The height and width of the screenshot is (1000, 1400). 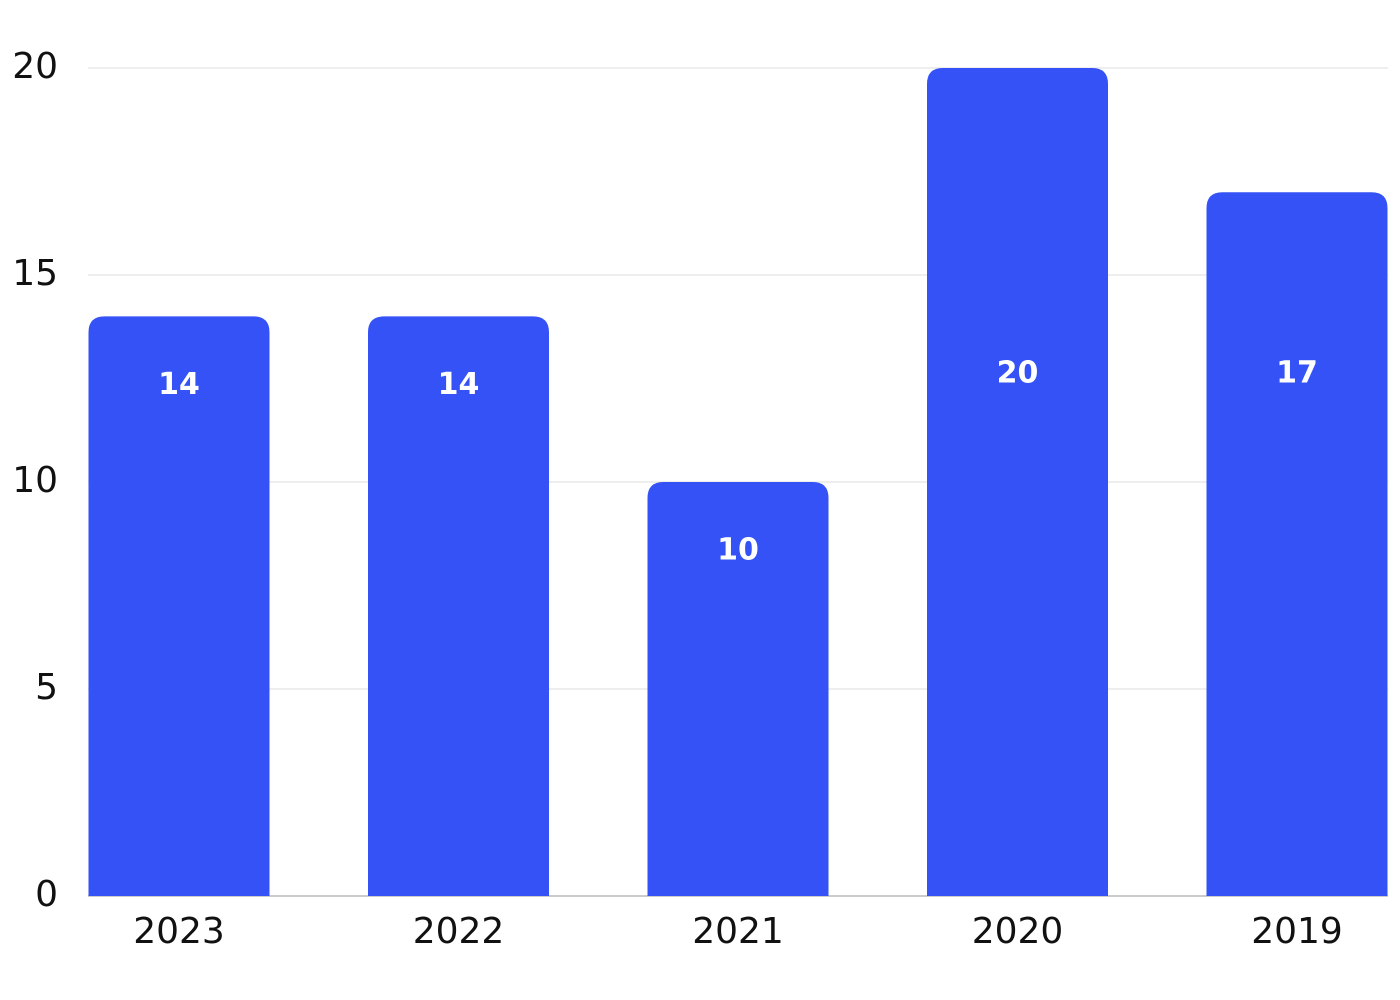 I want to click on value-label: 20, so click(x=1018, y=373).